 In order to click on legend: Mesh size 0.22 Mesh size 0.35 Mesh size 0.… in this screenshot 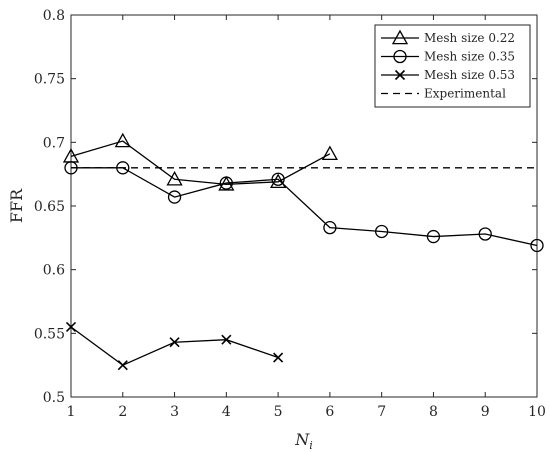, I will do `click(452, 66)`.